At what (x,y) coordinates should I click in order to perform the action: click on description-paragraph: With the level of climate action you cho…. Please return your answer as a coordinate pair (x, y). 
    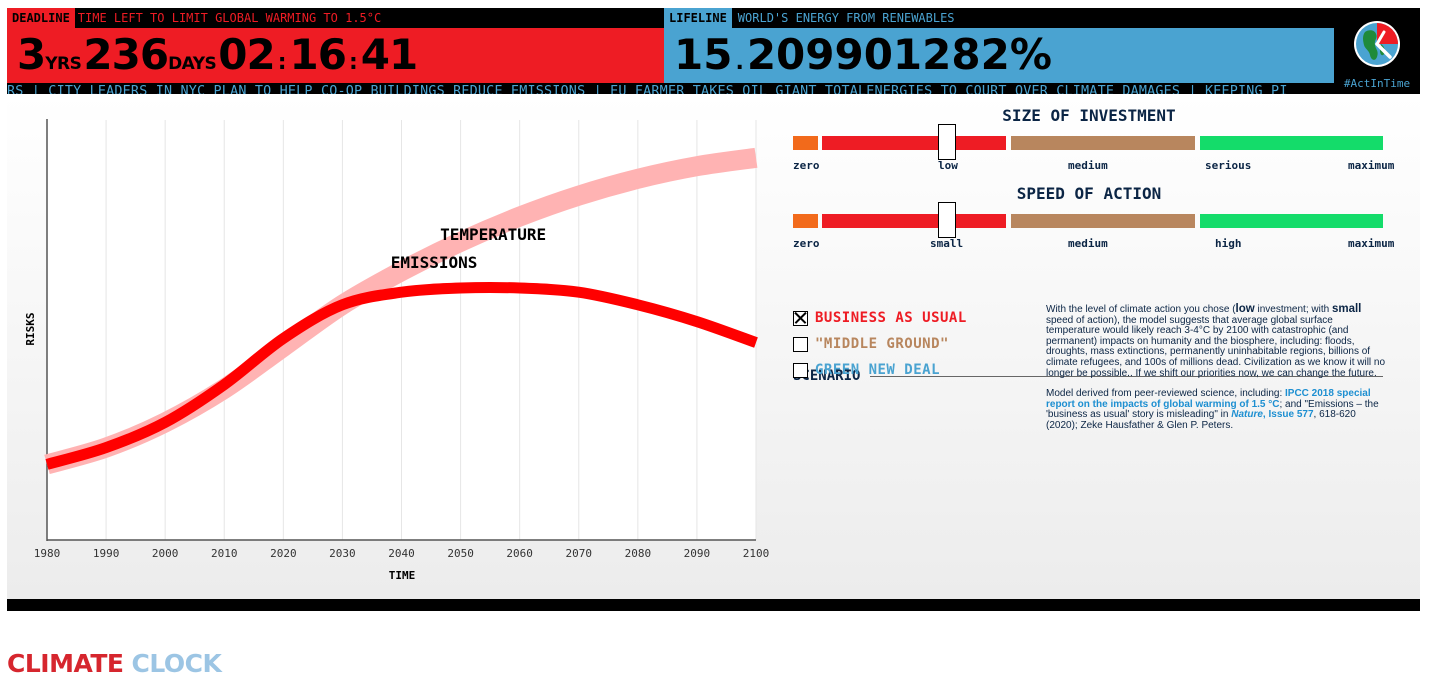
    Looking at the image, I should click on (1216, 341).